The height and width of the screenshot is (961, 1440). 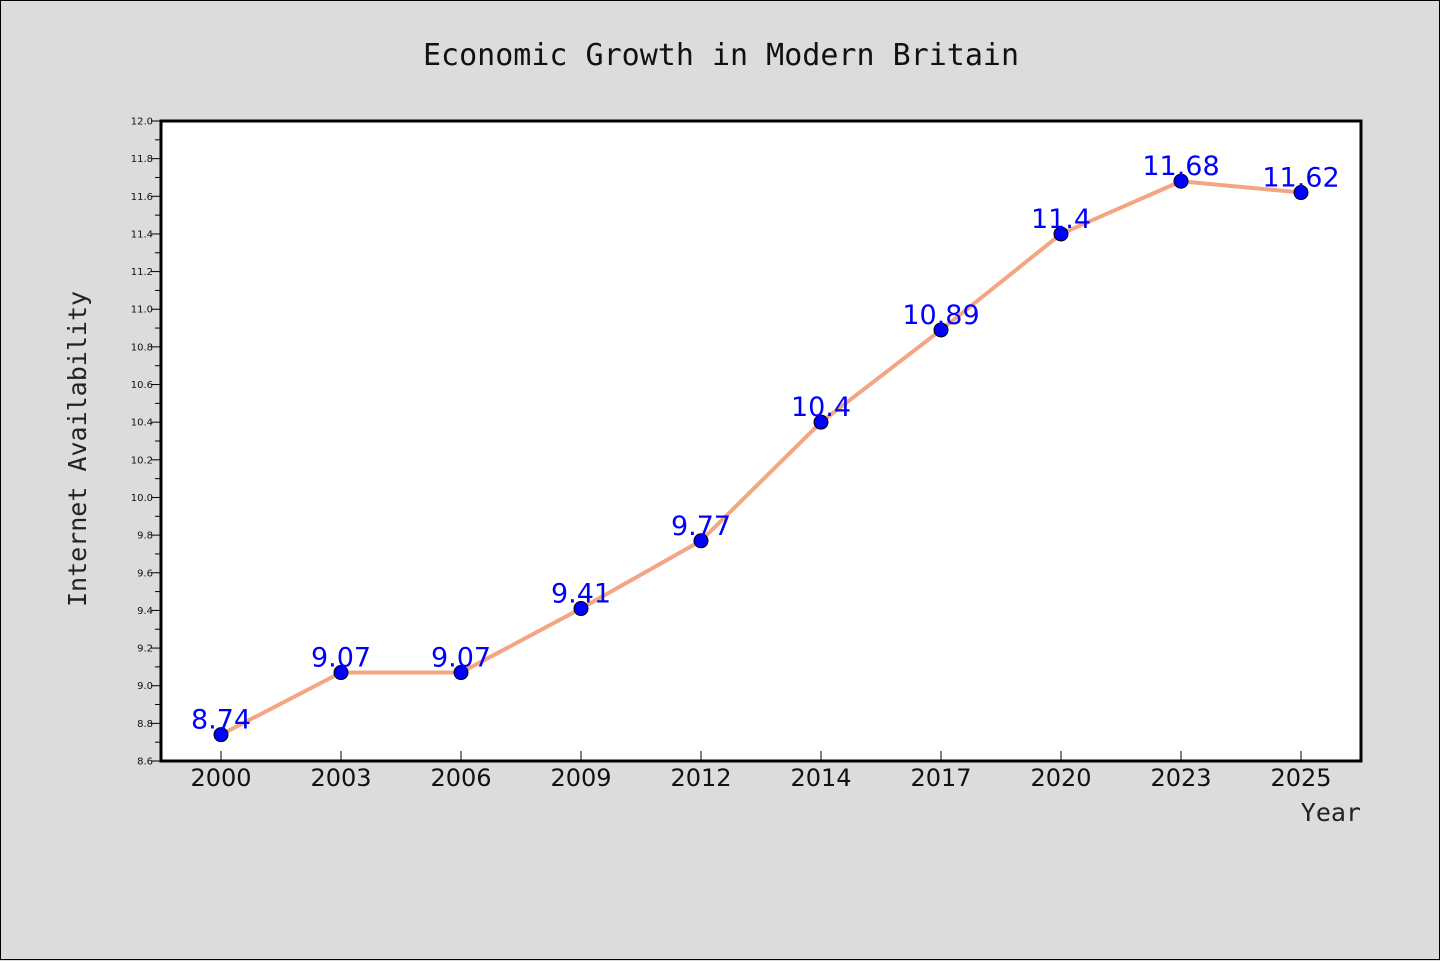 I want to click on y-tick-label: 10.2, so click(x=142, y=460).